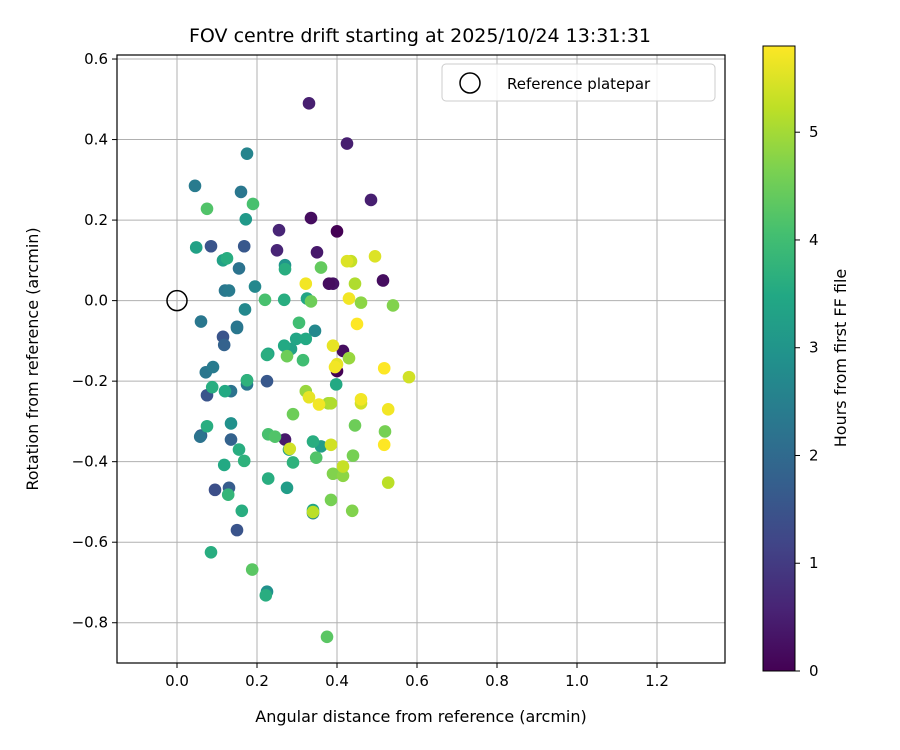 The image size is (900, 750). Describe the element at coordinates (814, 132) in the screenshot. I see `colorbar-tick-label: 5` at that location.